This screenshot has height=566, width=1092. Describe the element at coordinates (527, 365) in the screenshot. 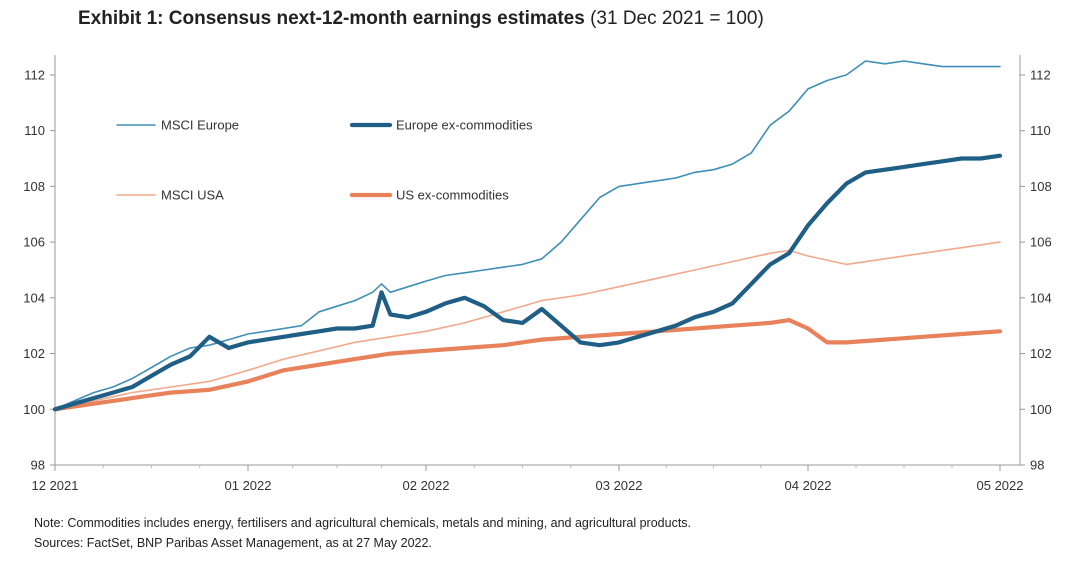

I see `series-line-us-ex-commodities` at that location.